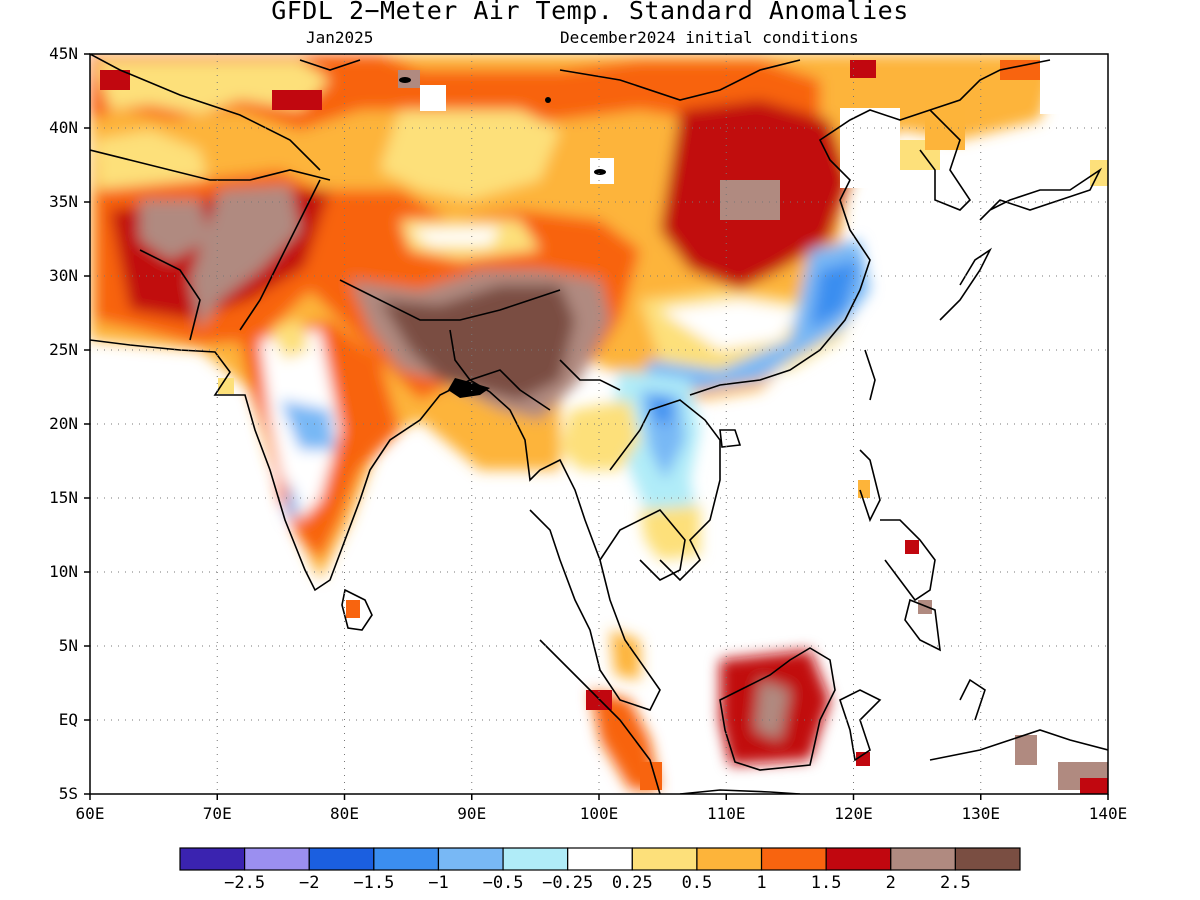 Image resolution: width=1200 pixels, height=900 pixels. I want to click on latitude-label: 45N, so click(63, 53).